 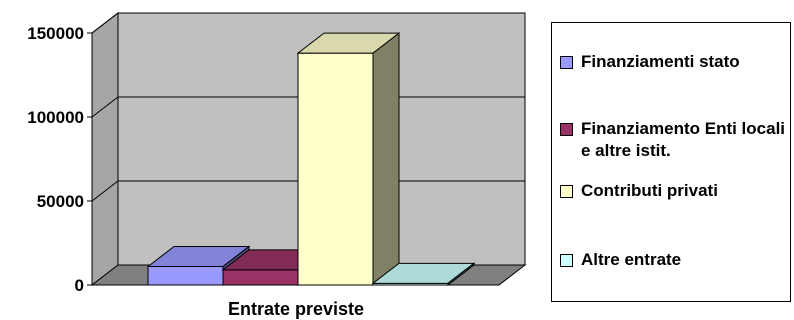 What do you see at coordinates (55, 33) in the screenshot?
I see `y-tick-label: 150000` at bounding box center [55, 33].